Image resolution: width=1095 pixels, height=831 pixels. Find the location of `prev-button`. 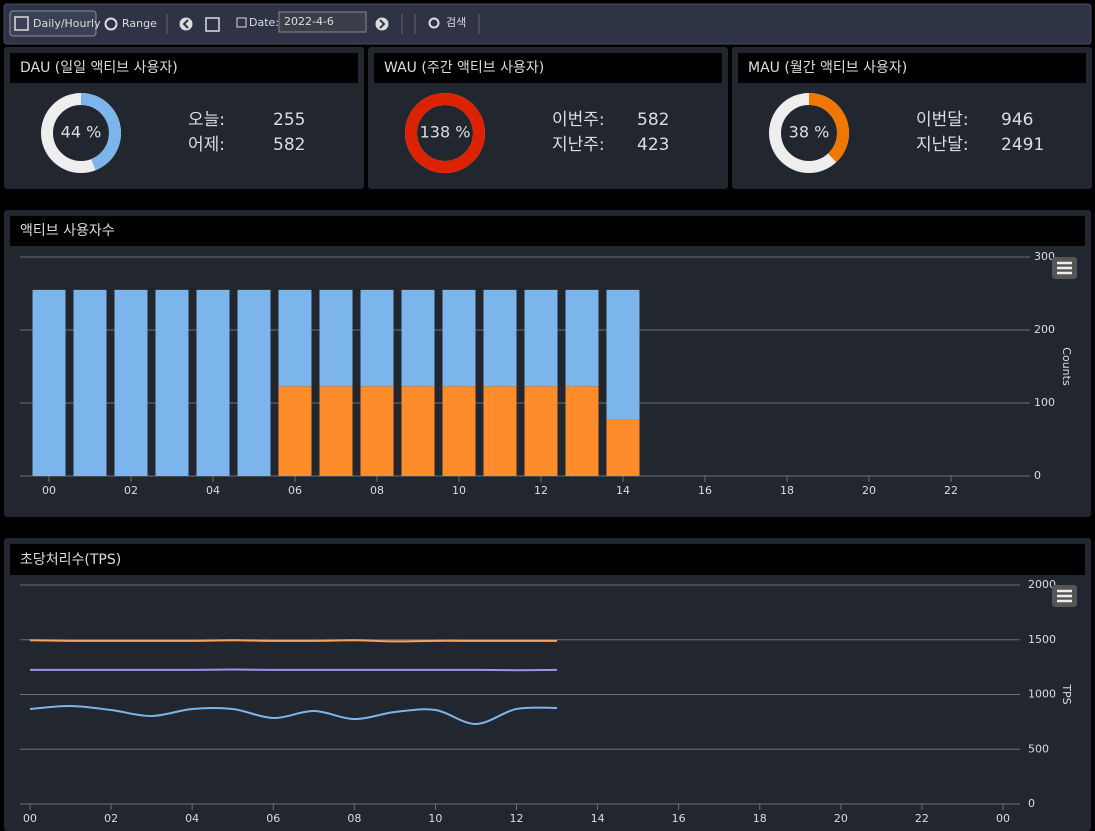

prev-button is located at coordinates (186, 24).